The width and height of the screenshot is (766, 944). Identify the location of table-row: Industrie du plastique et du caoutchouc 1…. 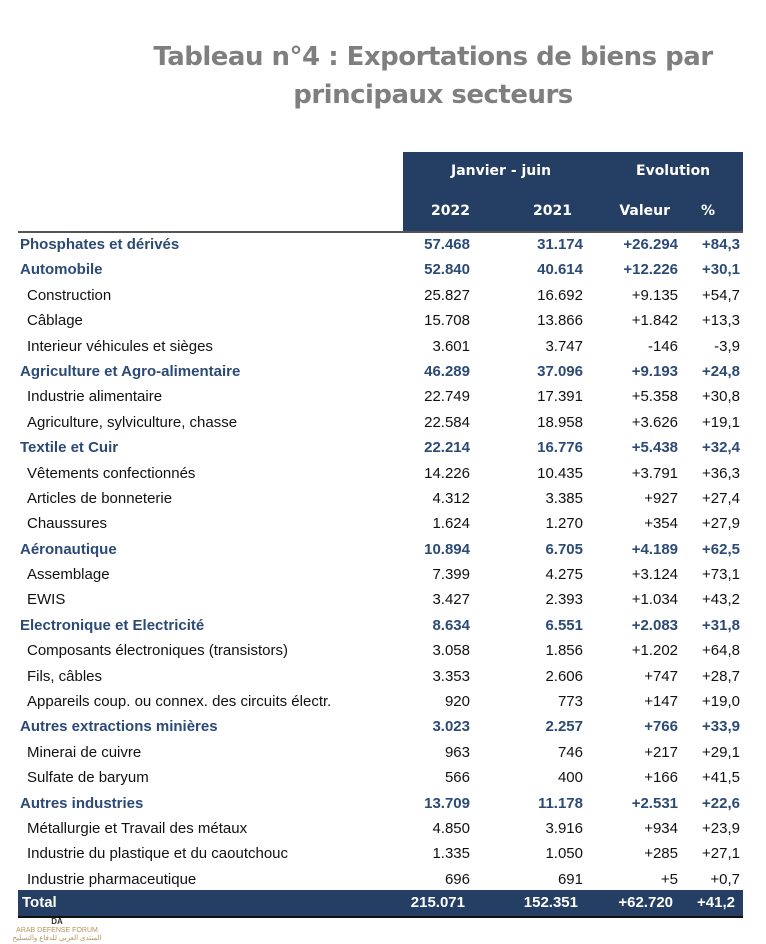
(383, 853).